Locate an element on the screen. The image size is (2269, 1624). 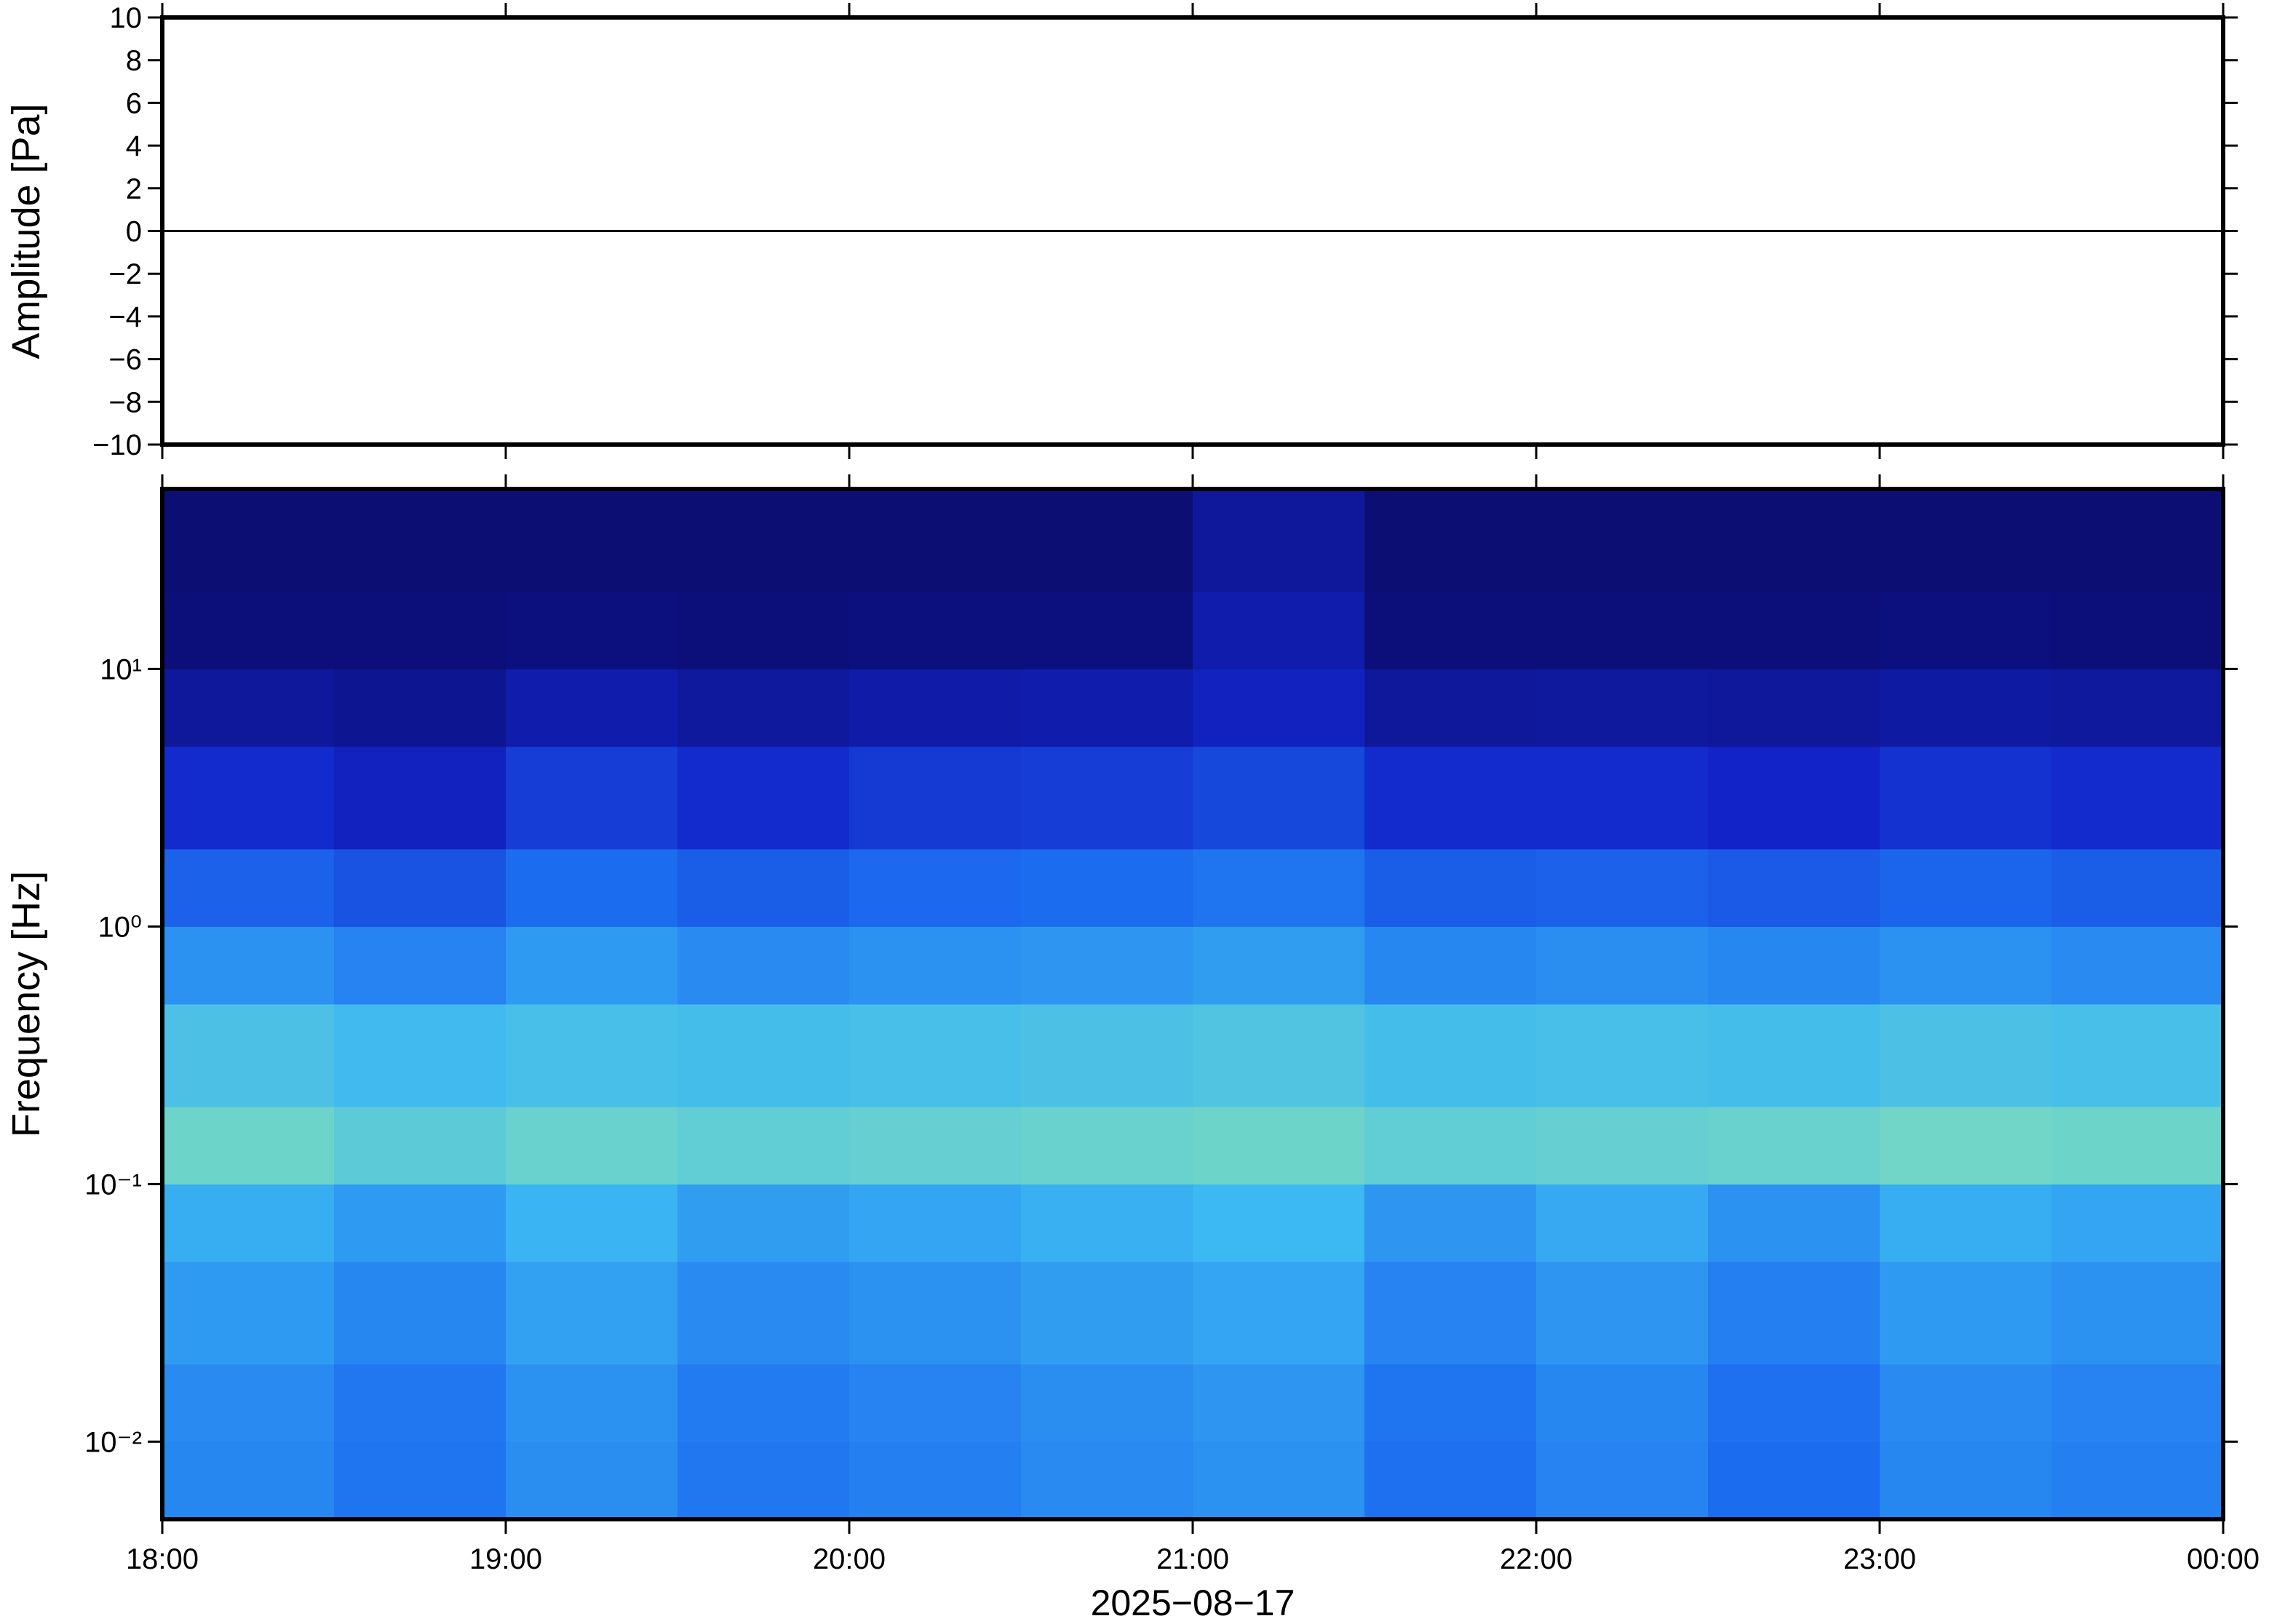
y-tick-label: −8 is located at coordinates (125, 402).